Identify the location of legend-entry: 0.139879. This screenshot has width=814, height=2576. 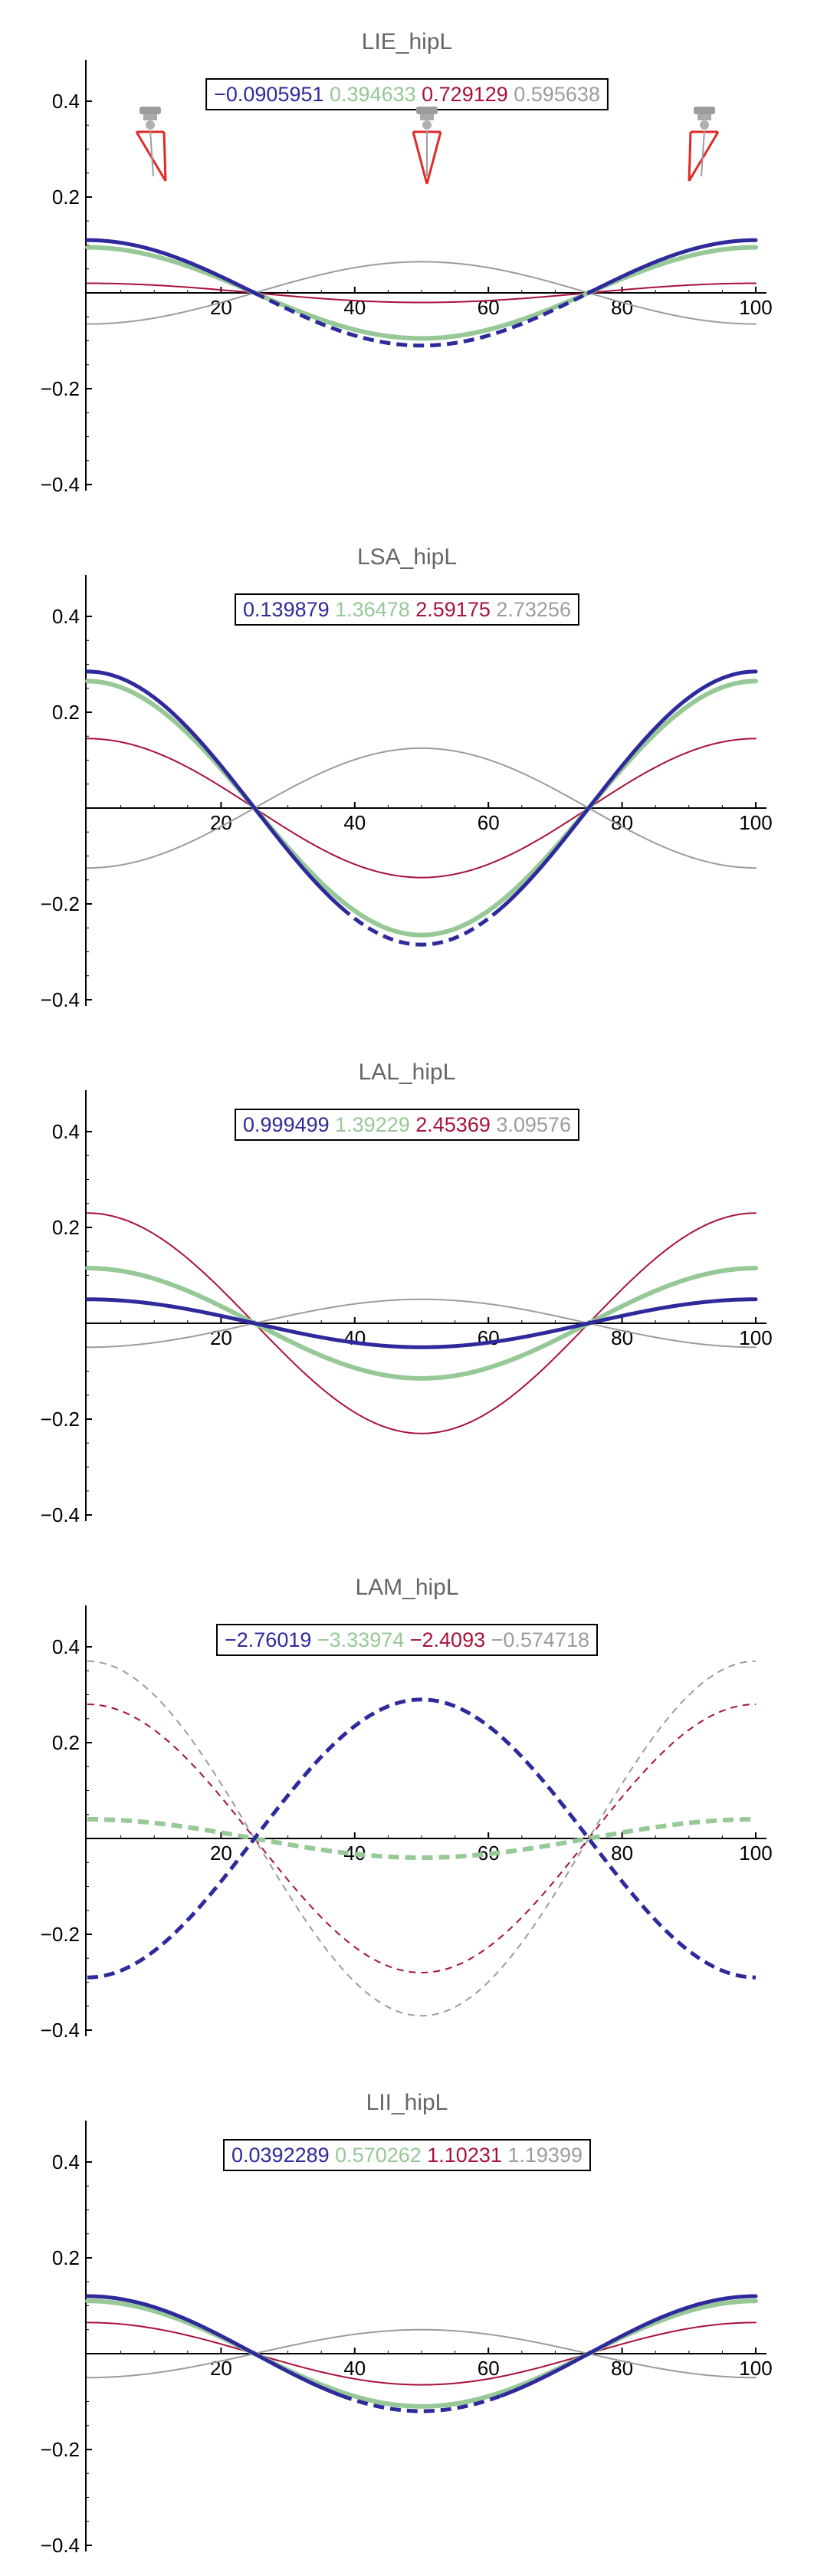
(286, 609).